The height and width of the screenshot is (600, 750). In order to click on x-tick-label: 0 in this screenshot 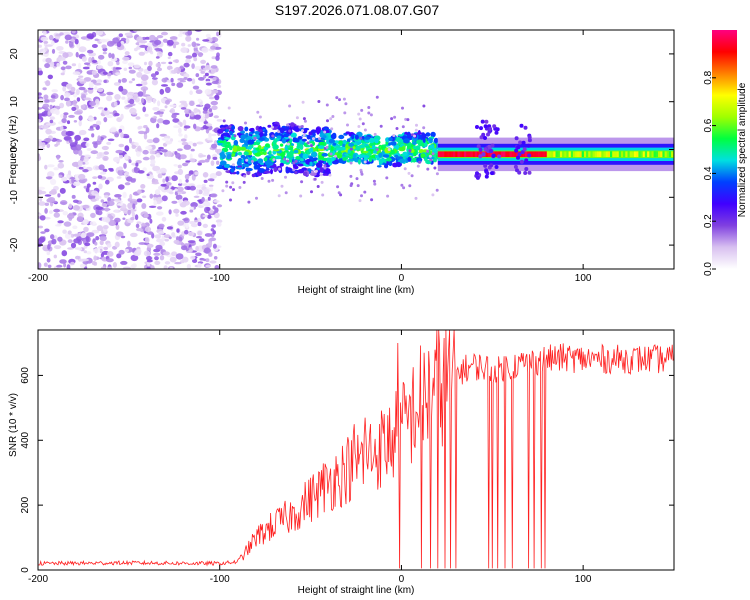, I will do `click(402, 579)`.